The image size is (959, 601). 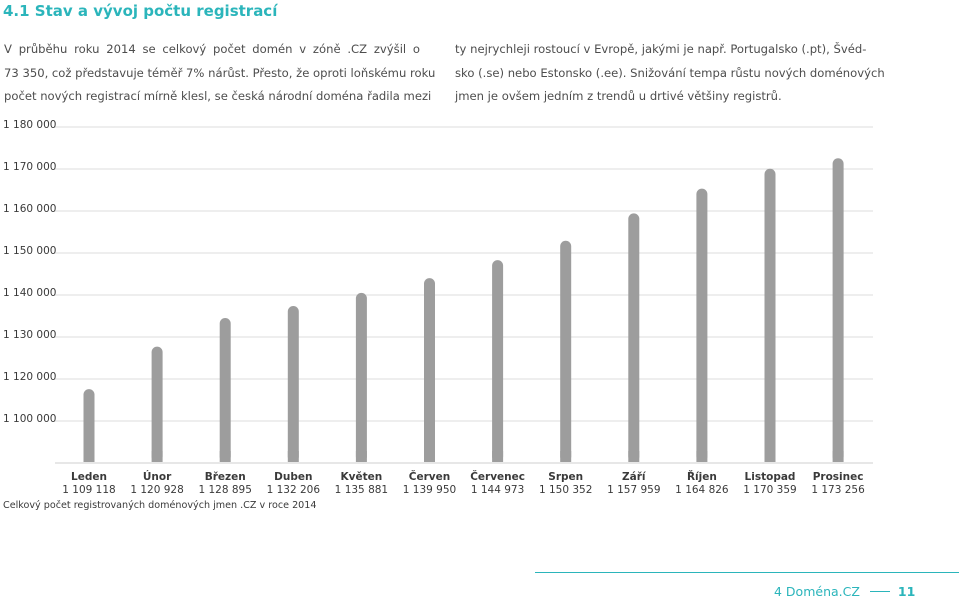 What do you see at coordinates (633, 490) in the screenshot?
I see `value-label: 1 157 959` at bounding box center [633, 490].